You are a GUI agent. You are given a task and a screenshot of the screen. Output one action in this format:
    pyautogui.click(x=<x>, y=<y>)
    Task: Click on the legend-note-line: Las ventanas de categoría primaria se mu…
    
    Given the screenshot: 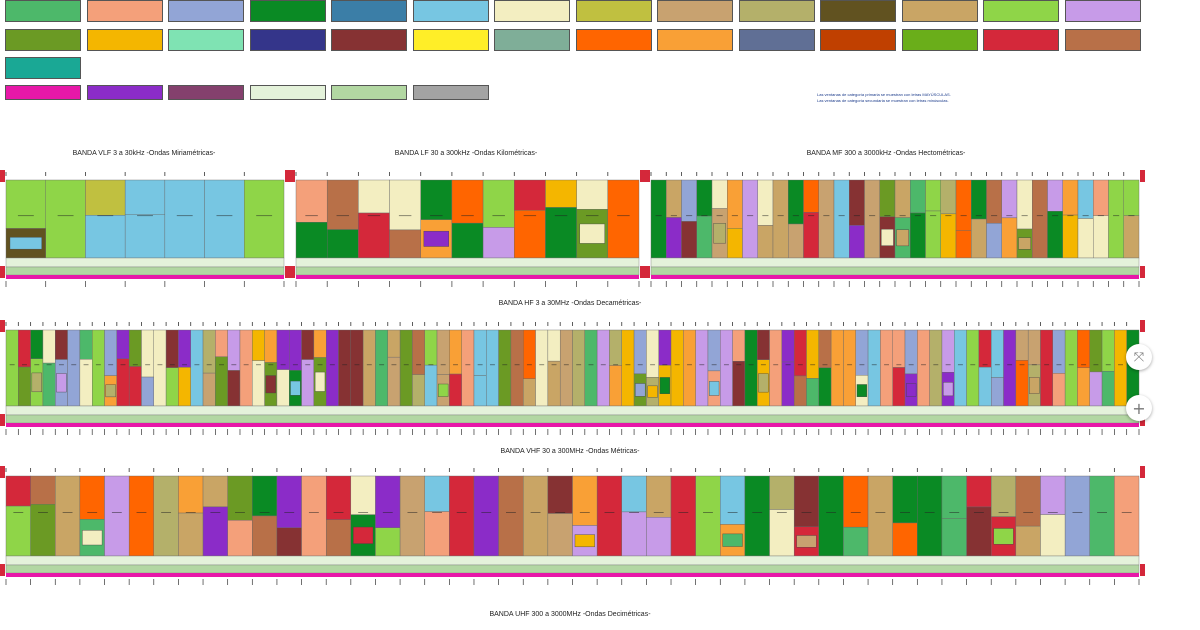 What is the action you would take?
    pyautogui.click(x=884, y=94)
    